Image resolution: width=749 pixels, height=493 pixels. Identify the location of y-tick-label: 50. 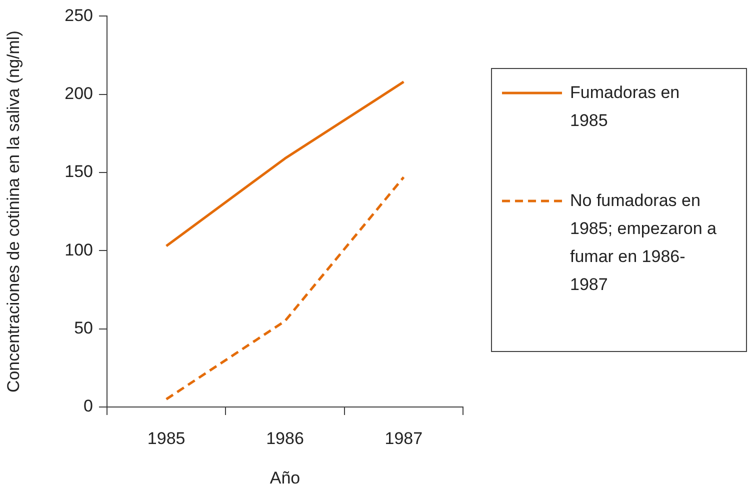
(83, 328).